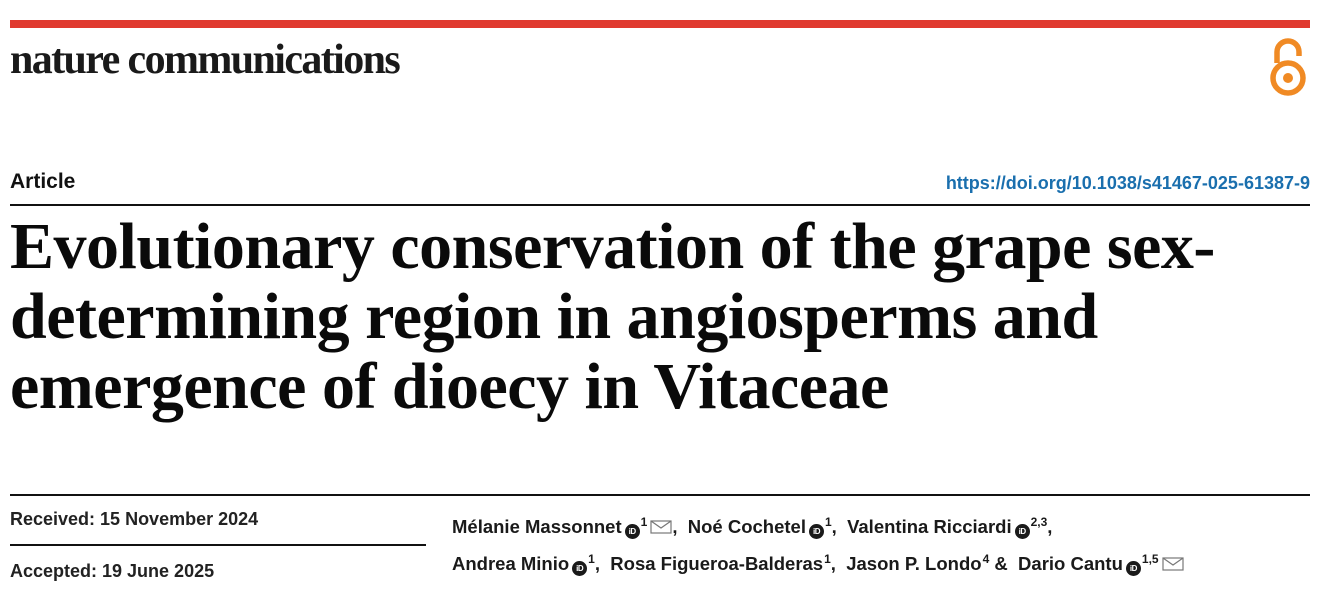 The height and width of the screenshot is (591, 1322). I want to click on author-name: Jason P. Londo, so click(914, 563).